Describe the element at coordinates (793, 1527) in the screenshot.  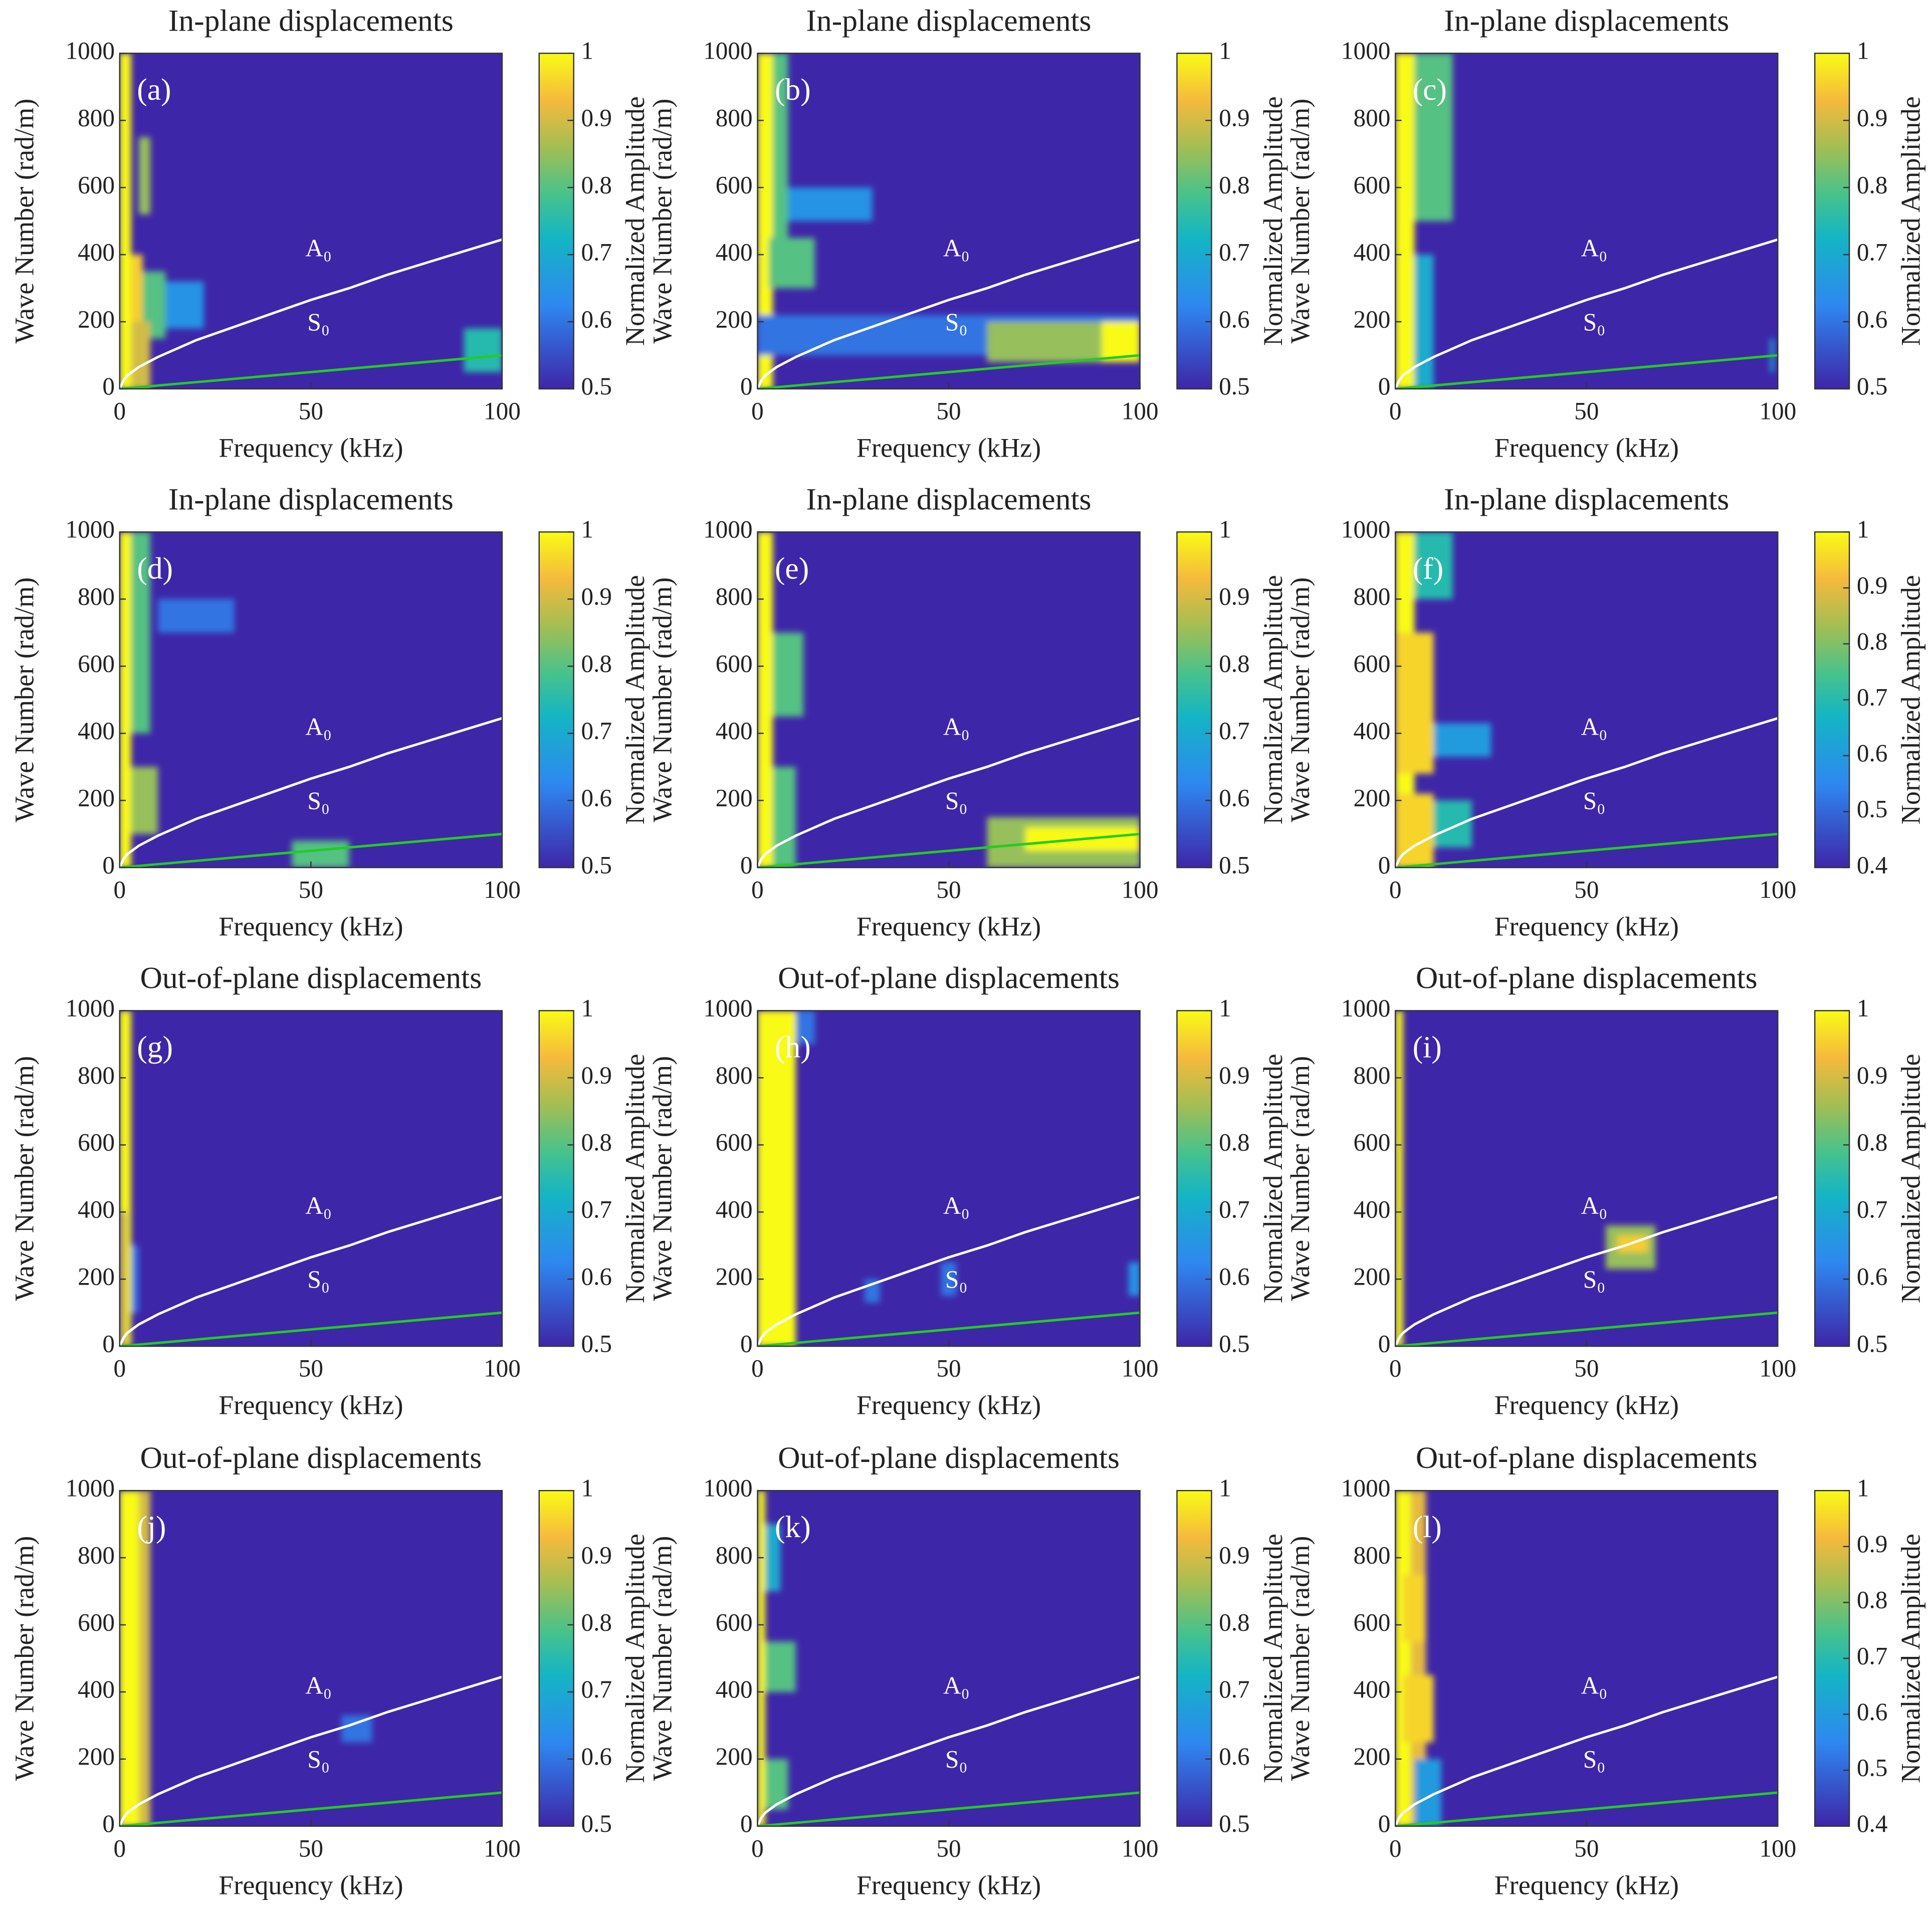
I see `panel-label: (k)` at that location.